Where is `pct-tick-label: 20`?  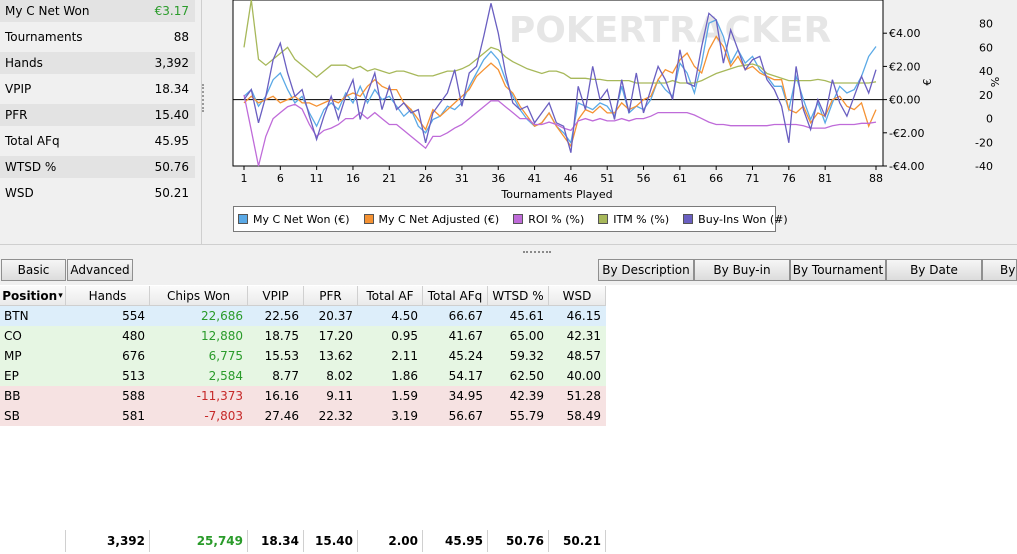
pct-tick-label: 20 is located at coordinates (986, 95).